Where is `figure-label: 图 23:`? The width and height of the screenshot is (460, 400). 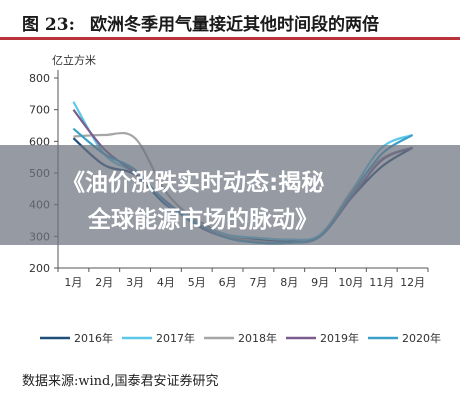
figure-label: 图 23: is located at coordinates (48, 25).